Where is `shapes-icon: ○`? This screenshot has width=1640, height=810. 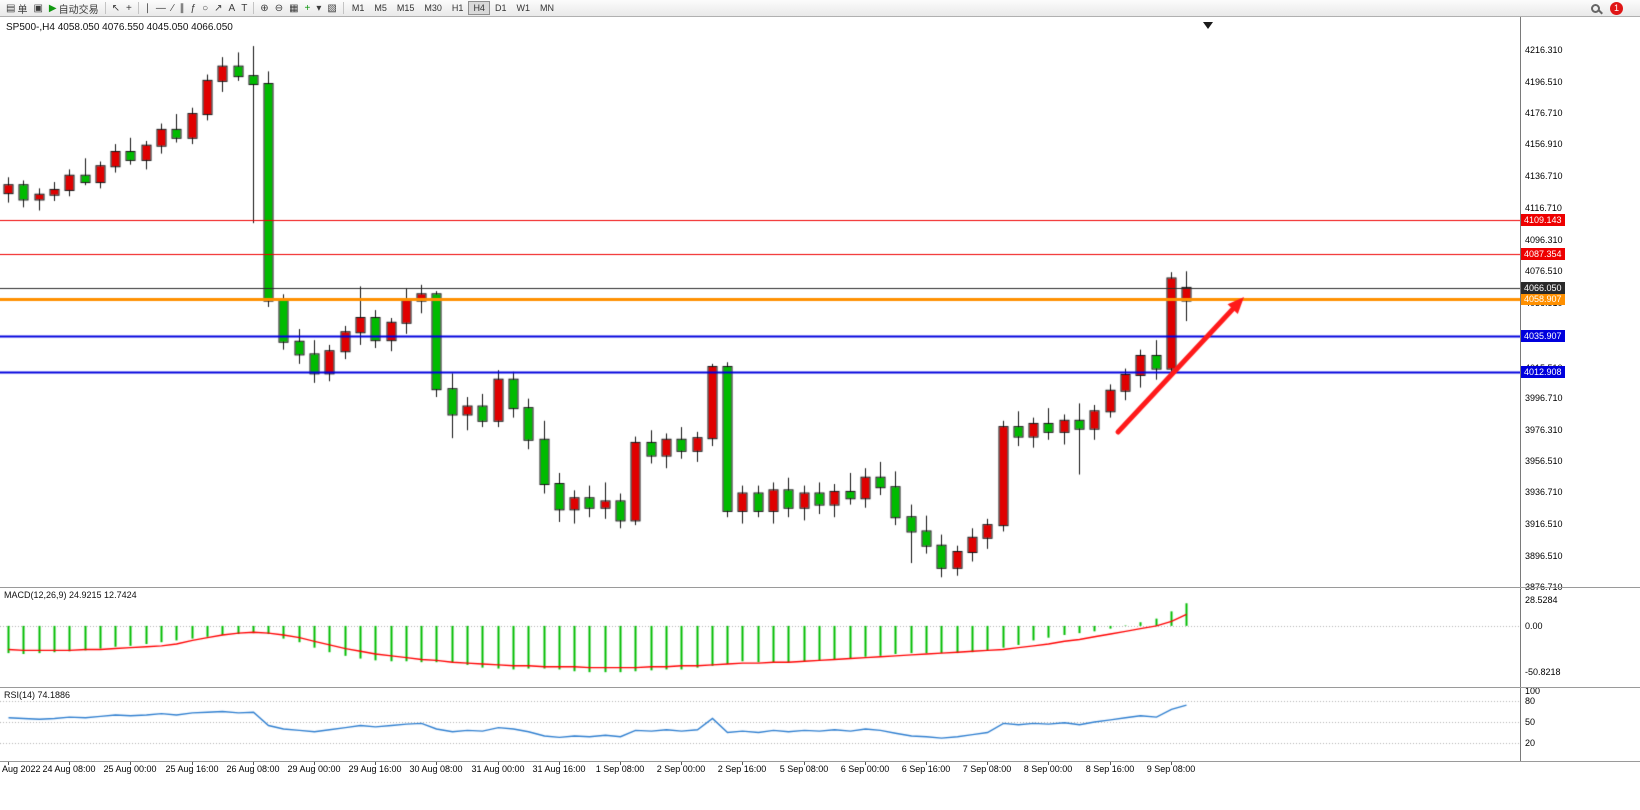
shapes-icon: ○ is located at coordinates (205, 8).